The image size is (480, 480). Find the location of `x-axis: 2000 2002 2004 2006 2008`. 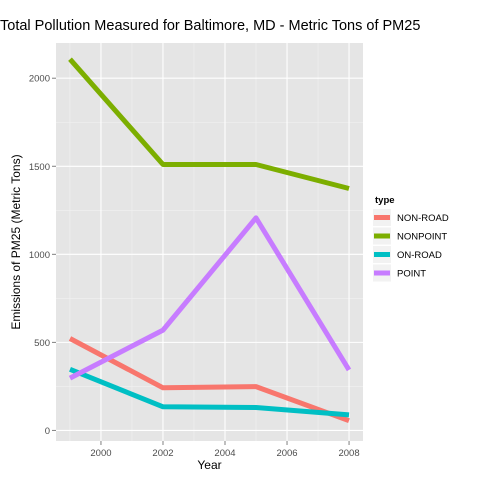

x-axis: 2000 2002 2004 2006 2008 is located at coordinates (225, 450).